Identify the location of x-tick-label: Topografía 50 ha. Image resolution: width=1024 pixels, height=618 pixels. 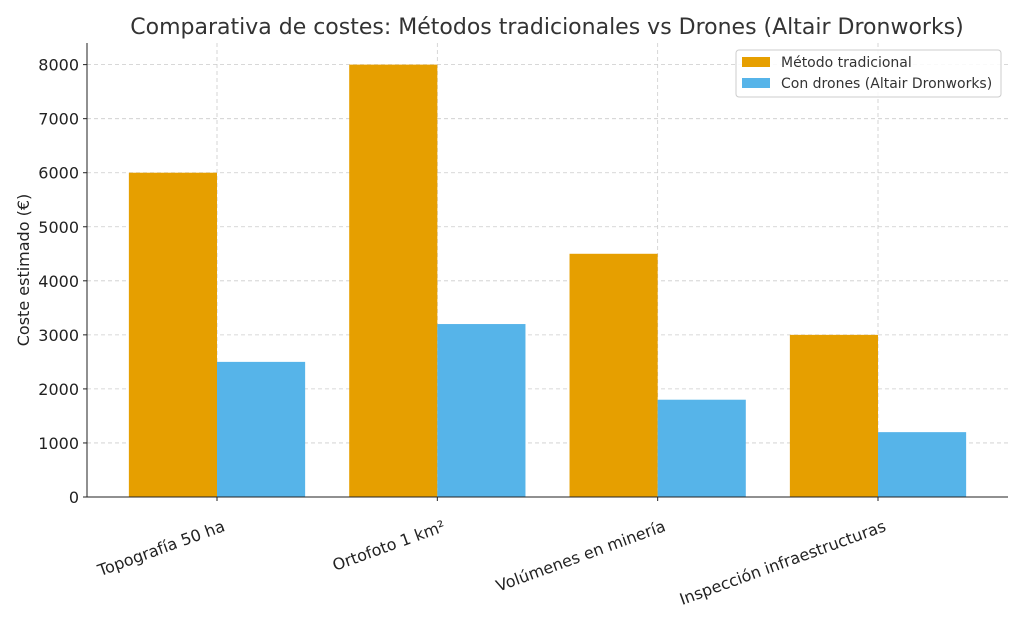
(160, 548).